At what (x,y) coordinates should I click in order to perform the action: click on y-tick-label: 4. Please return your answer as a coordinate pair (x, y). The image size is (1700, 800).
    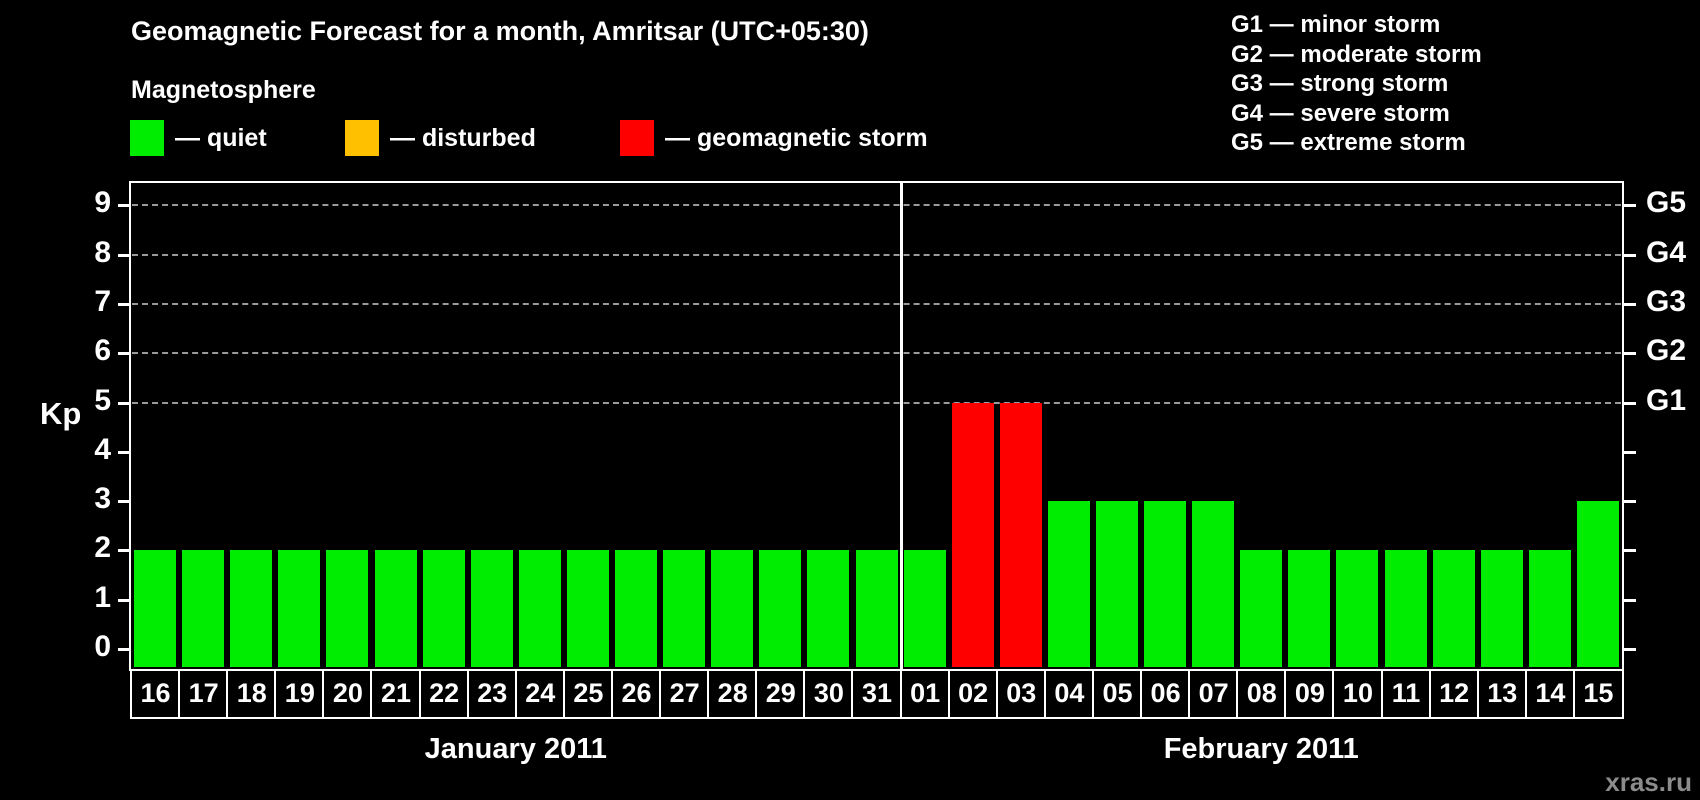
    Looking at the image, I should click on (102, 449).